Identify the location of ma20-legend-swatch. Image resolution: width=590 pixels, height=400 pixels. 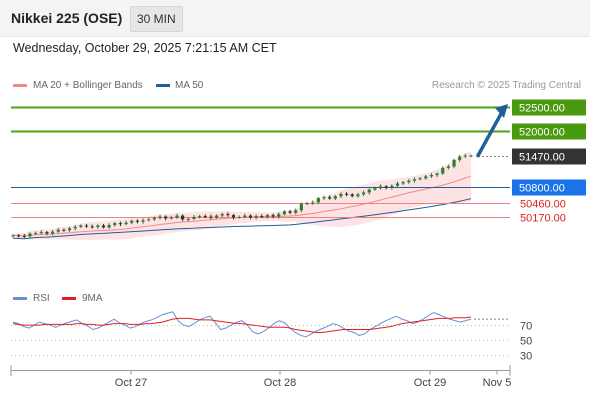
(20, 85).